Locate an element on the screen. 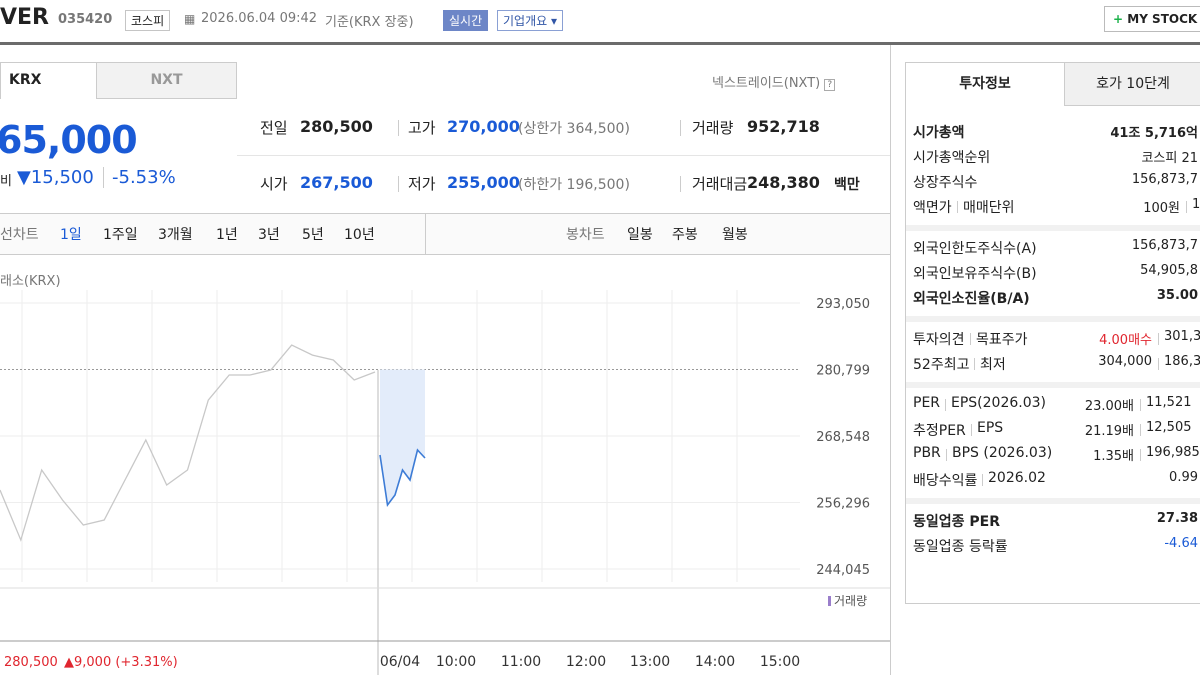 This screenshot has width=1200, height=675. tab-info: 투자정보 is located at coordinates (985, 84).